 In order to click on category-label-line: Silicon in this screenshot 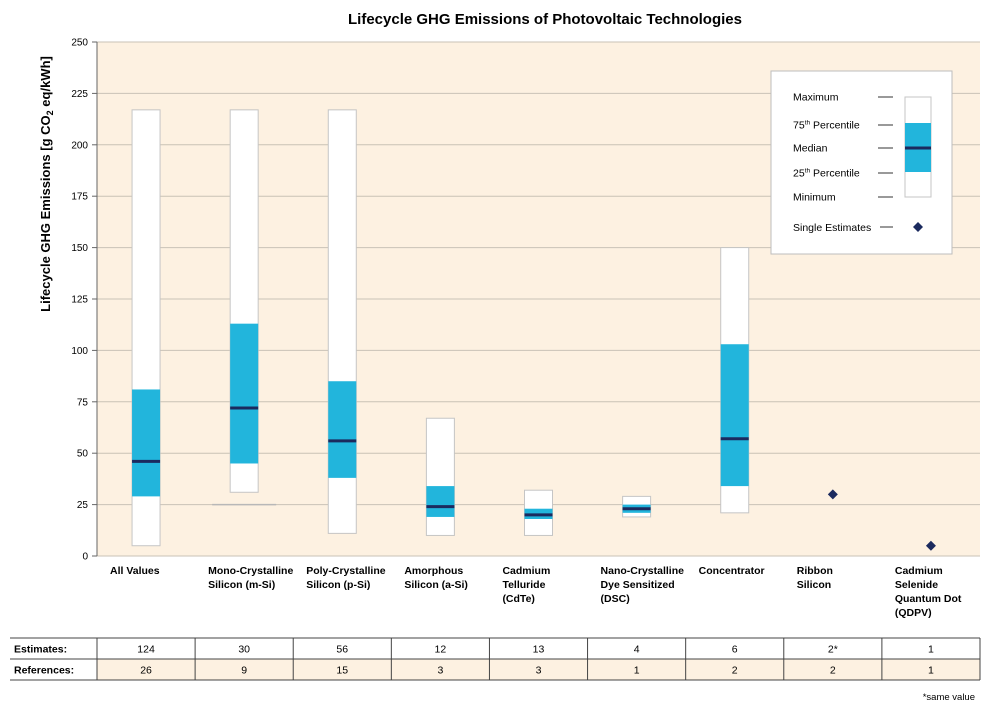, I will do `click(814, 585)`.